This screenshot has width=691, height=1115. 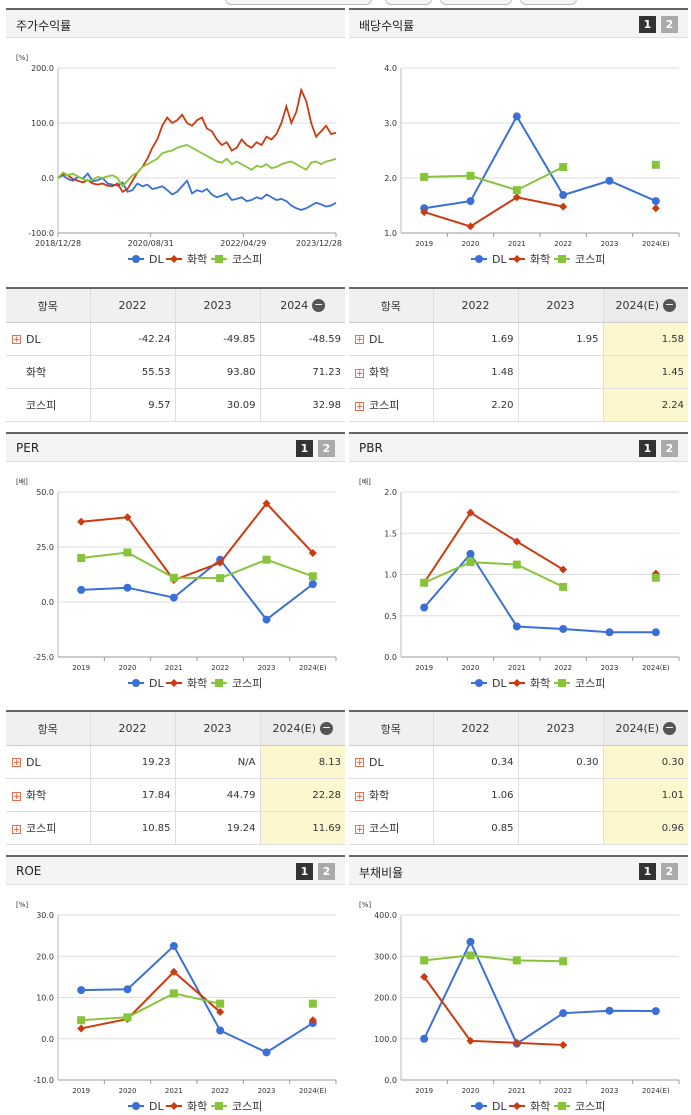 I want to click on col-header: 2022, so click(x=132, y=728).